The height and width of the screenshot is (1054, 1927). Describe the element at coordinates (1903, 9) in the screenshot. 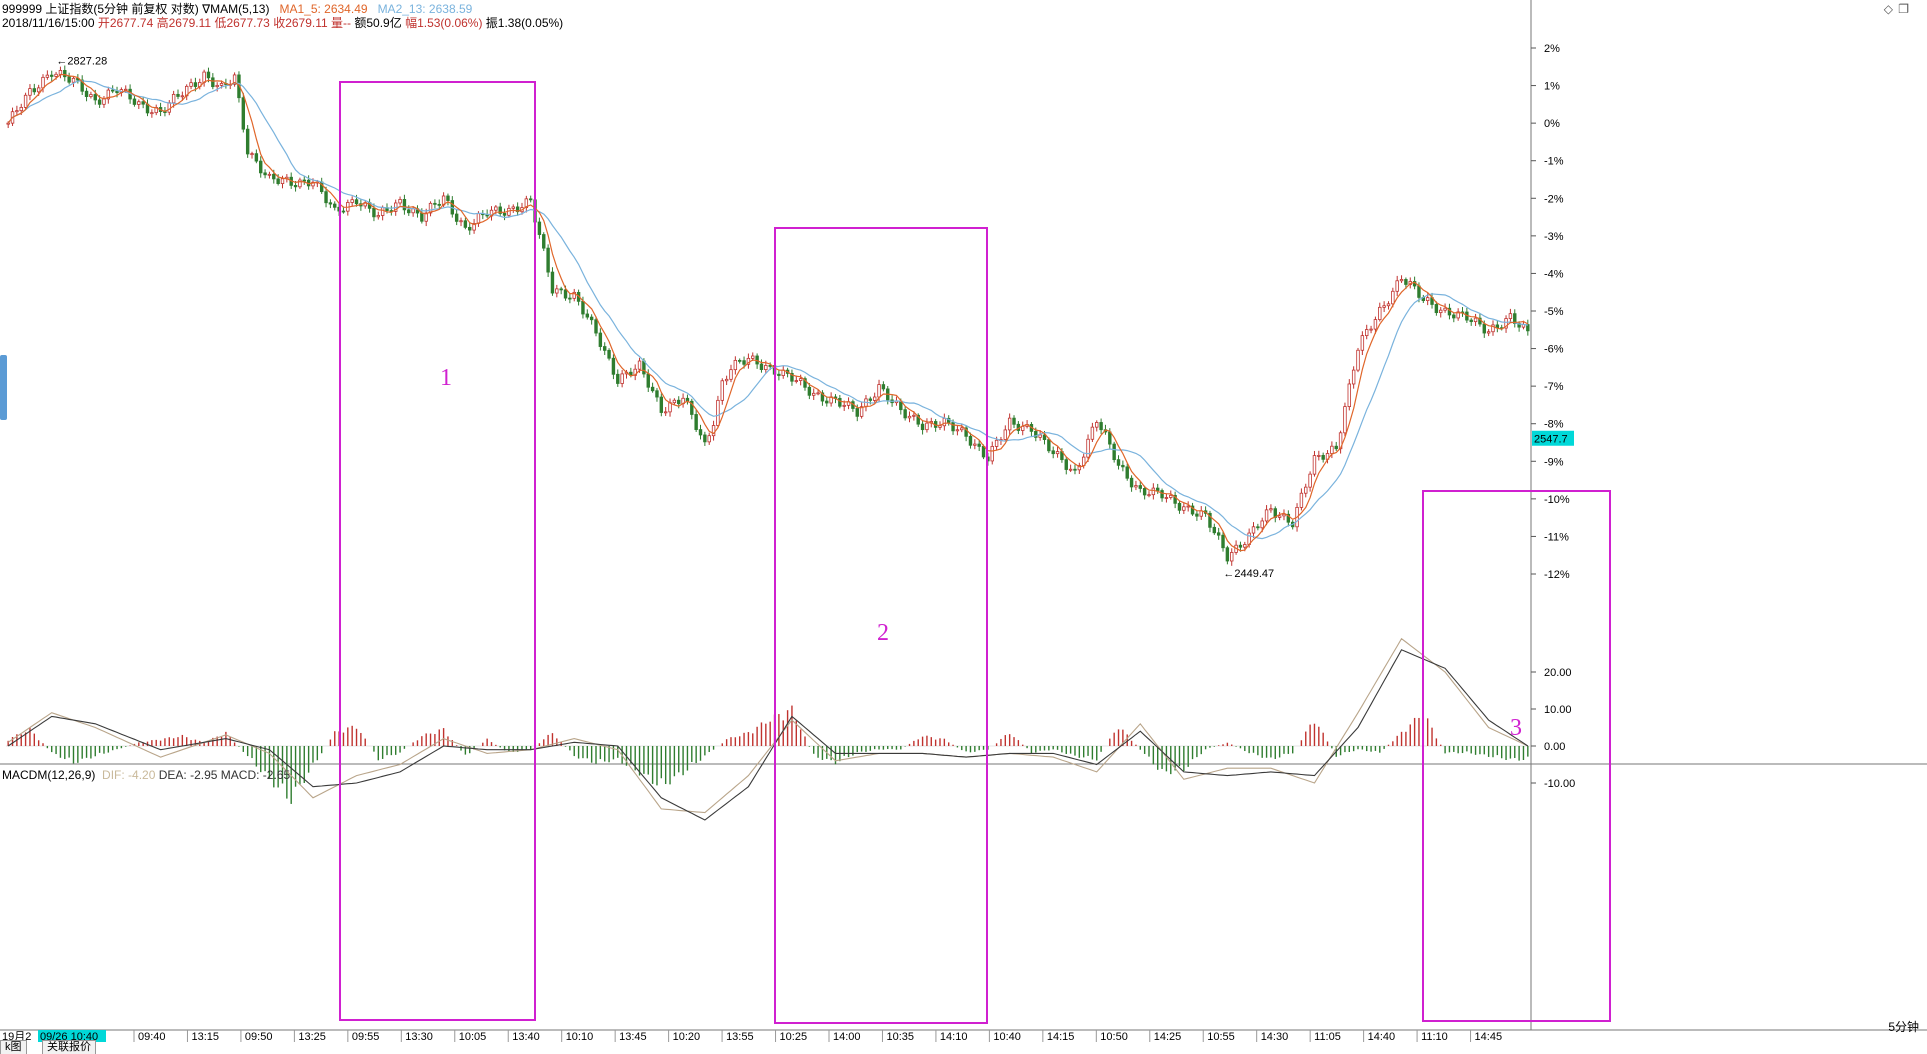

I see `window-restore-icon: ❐` at that location.